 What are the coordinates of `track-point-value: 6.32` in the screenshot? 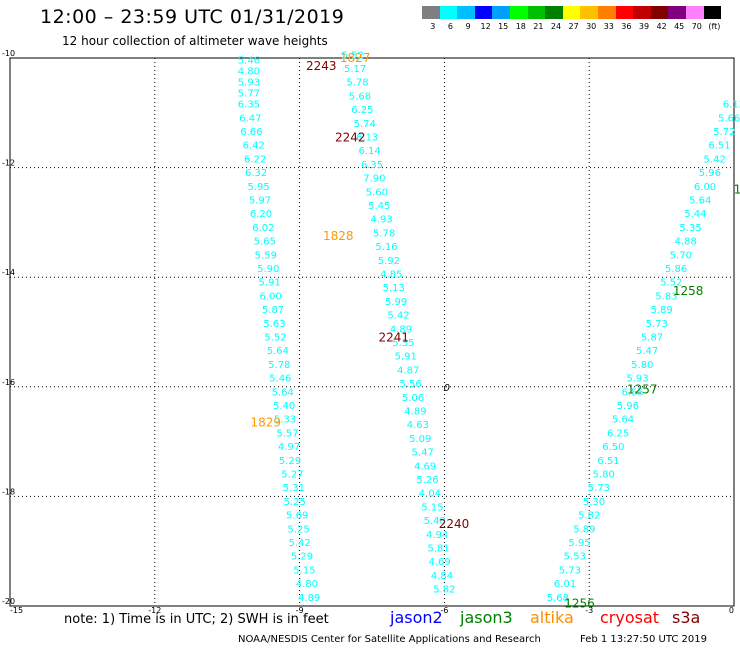 It's located at (256, 173).